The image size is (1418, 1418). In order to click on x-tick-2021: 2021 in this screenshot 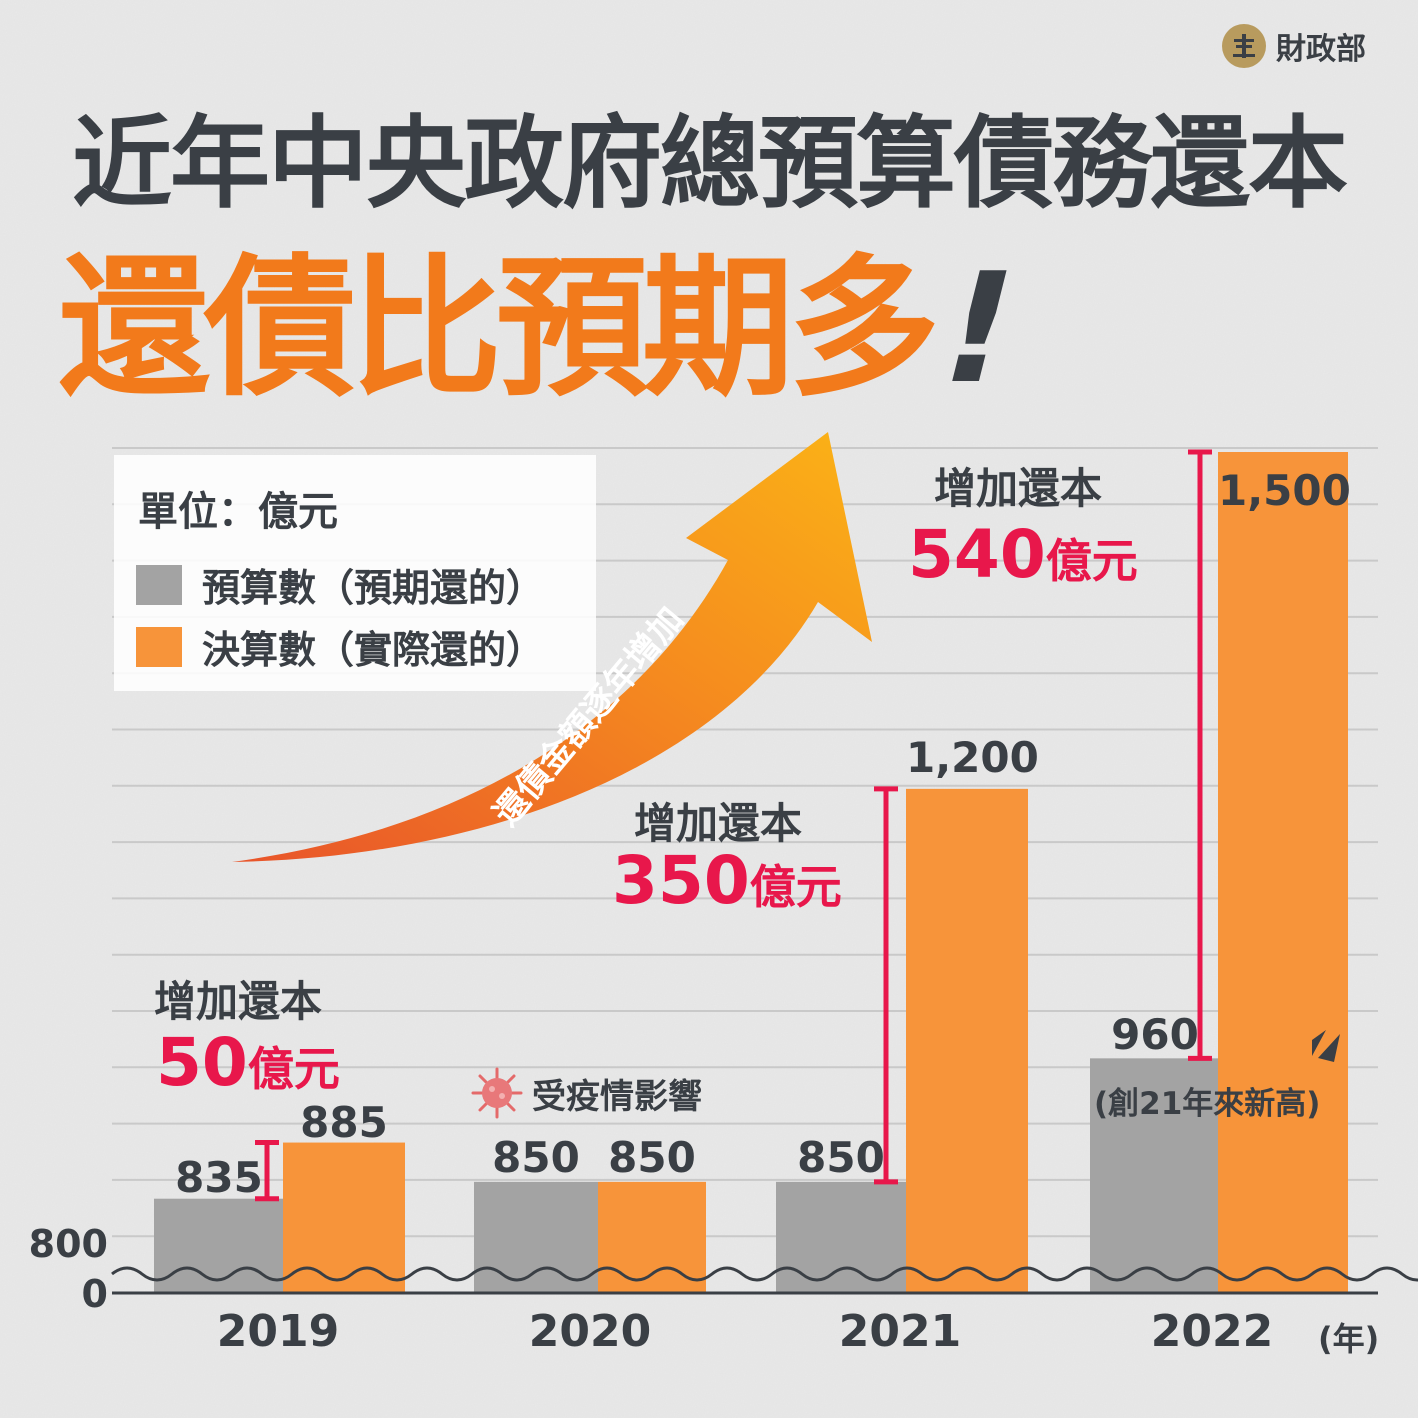, I will do `click(900, 1331)`.